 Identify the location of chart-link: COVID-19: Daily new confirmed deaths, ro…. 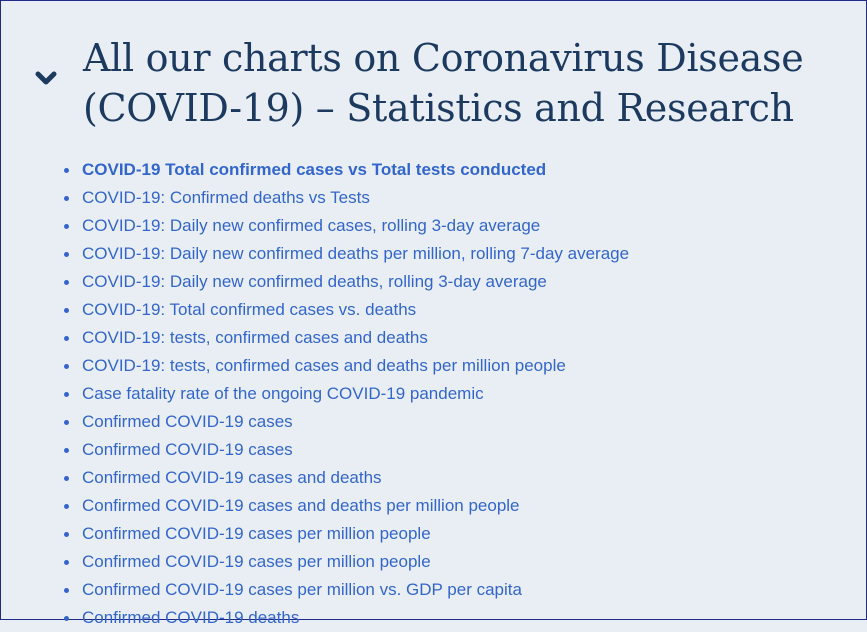
(314, 281).